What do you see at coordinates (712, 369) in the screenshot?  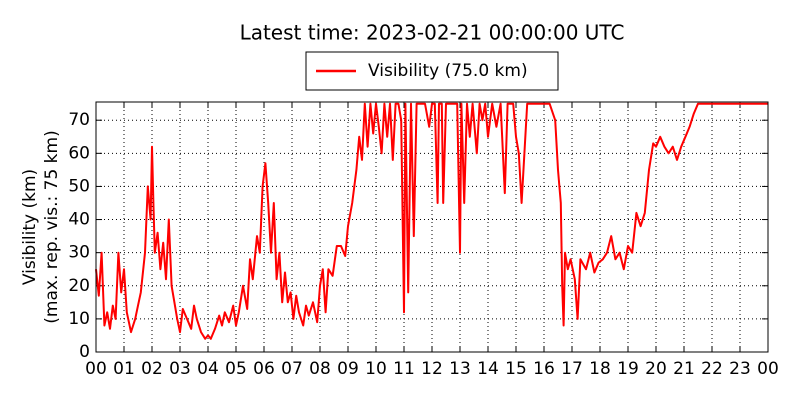 I see `x-tick-label: 22` at bounding box center [712, 369].